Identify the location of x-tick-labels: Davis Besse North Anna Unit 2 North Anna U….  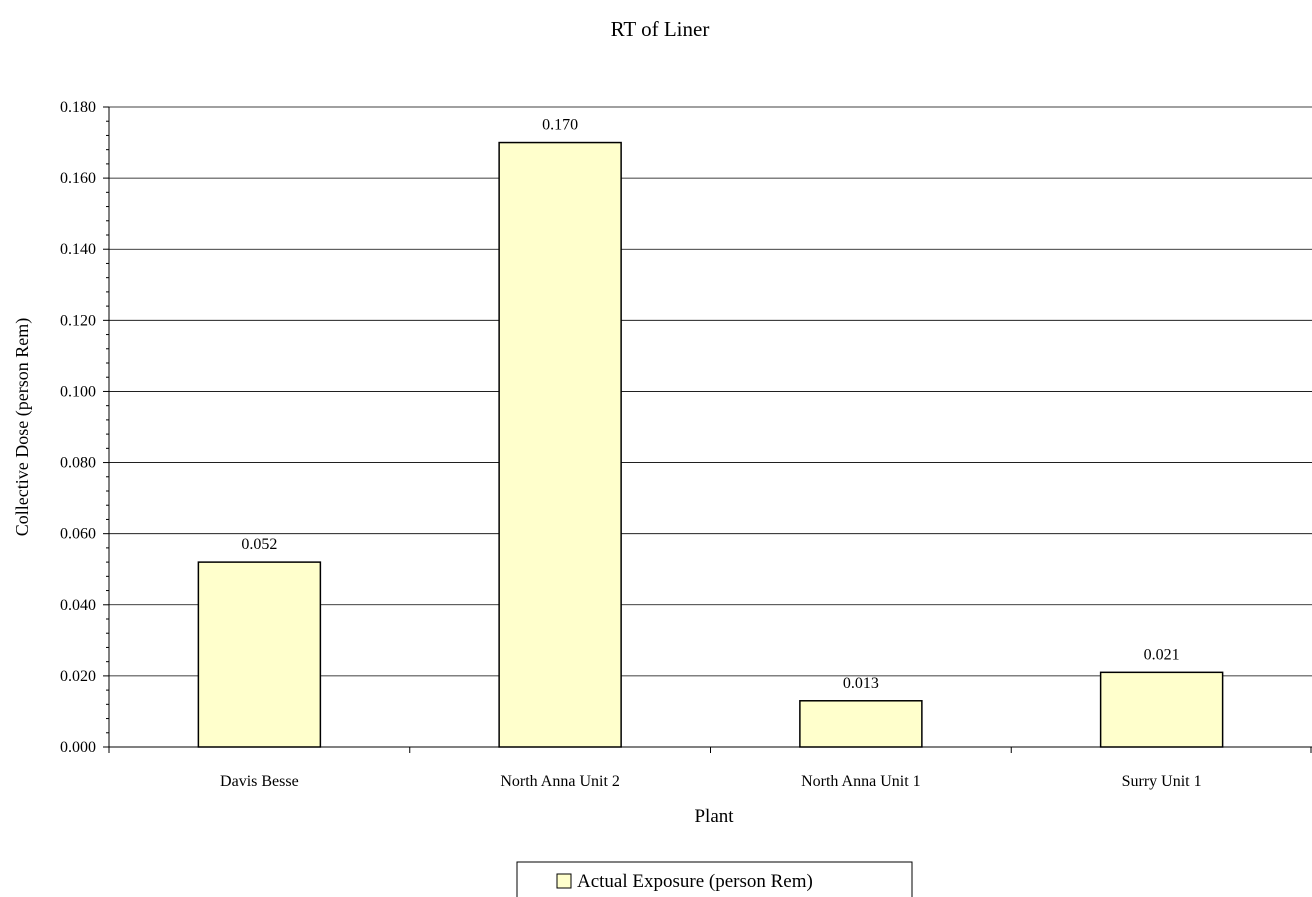
(711, 781).